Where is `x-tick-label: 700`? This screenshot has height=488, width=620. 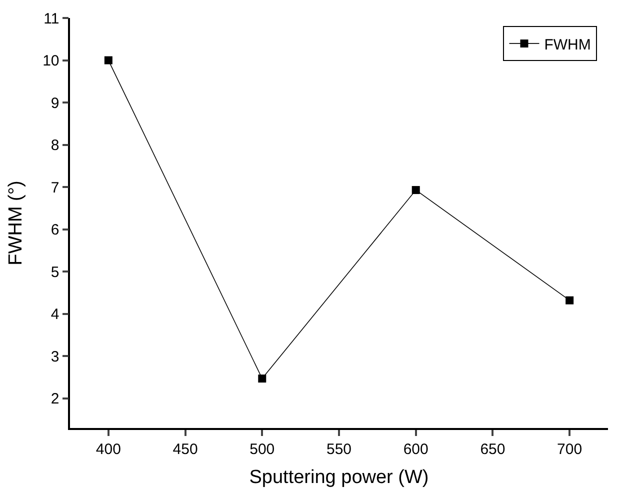
x-tick-label: 700 is located at coordinates (569, 449).